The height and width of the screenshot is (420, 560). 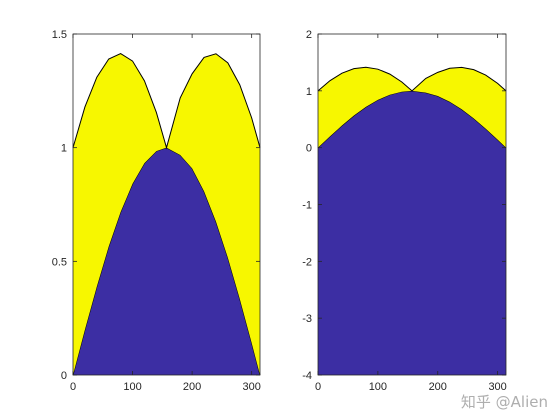 What do you see at coordinates (504, 402) in the screenshot?
I see `watermark: 知乎 @Alien` at bounding box center [504, 402].